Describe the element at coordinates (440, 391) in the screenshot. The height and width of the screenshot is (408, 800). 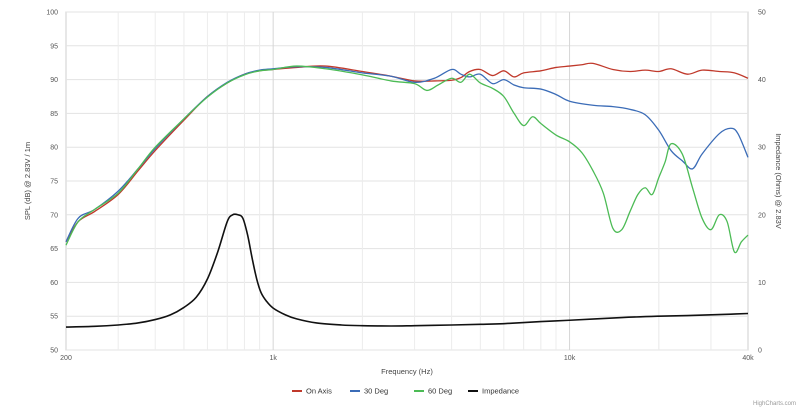
I see `legend-label: 60 Deg` at that location.